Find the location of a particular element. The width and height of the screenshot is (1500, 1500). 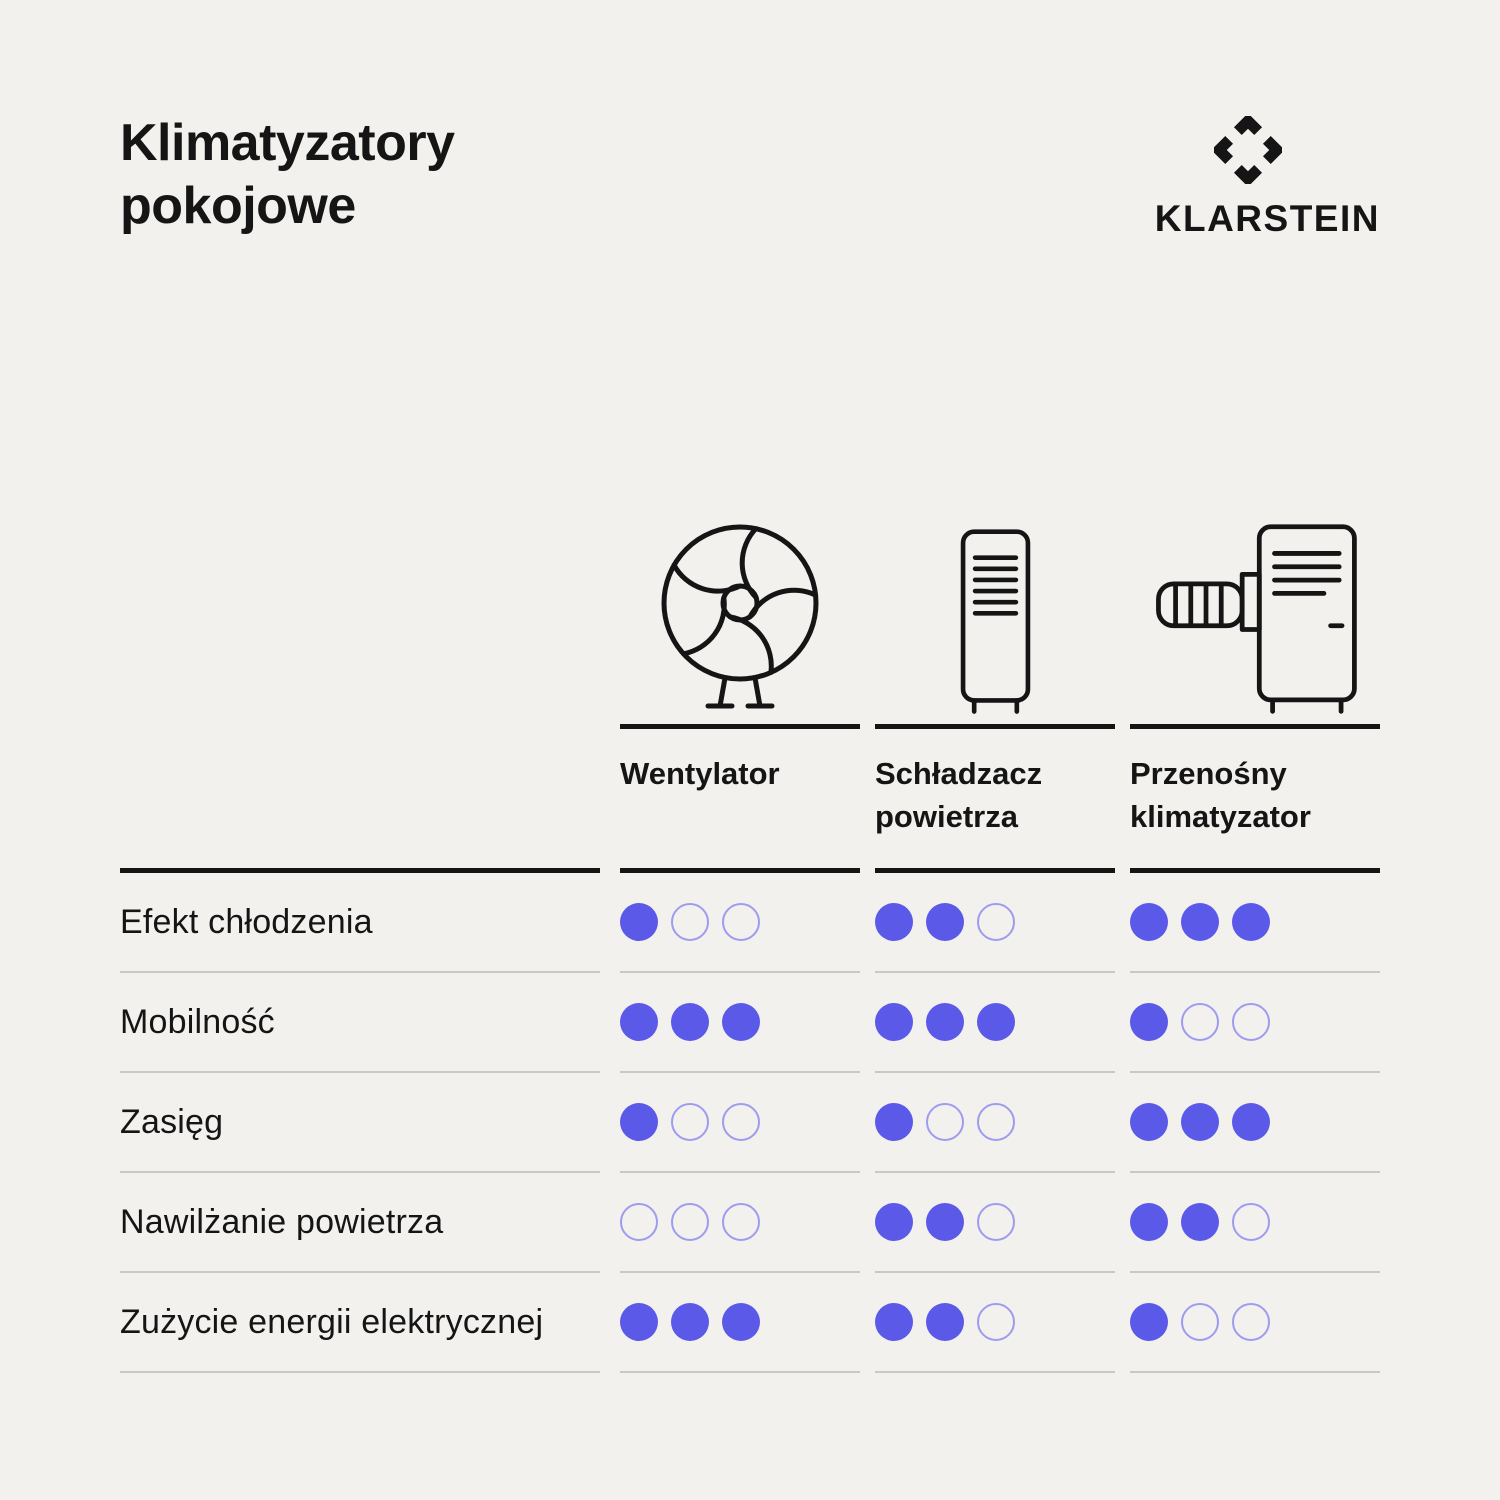

column-label: Schładzacz powietrza is located at coordinates (959, 795).